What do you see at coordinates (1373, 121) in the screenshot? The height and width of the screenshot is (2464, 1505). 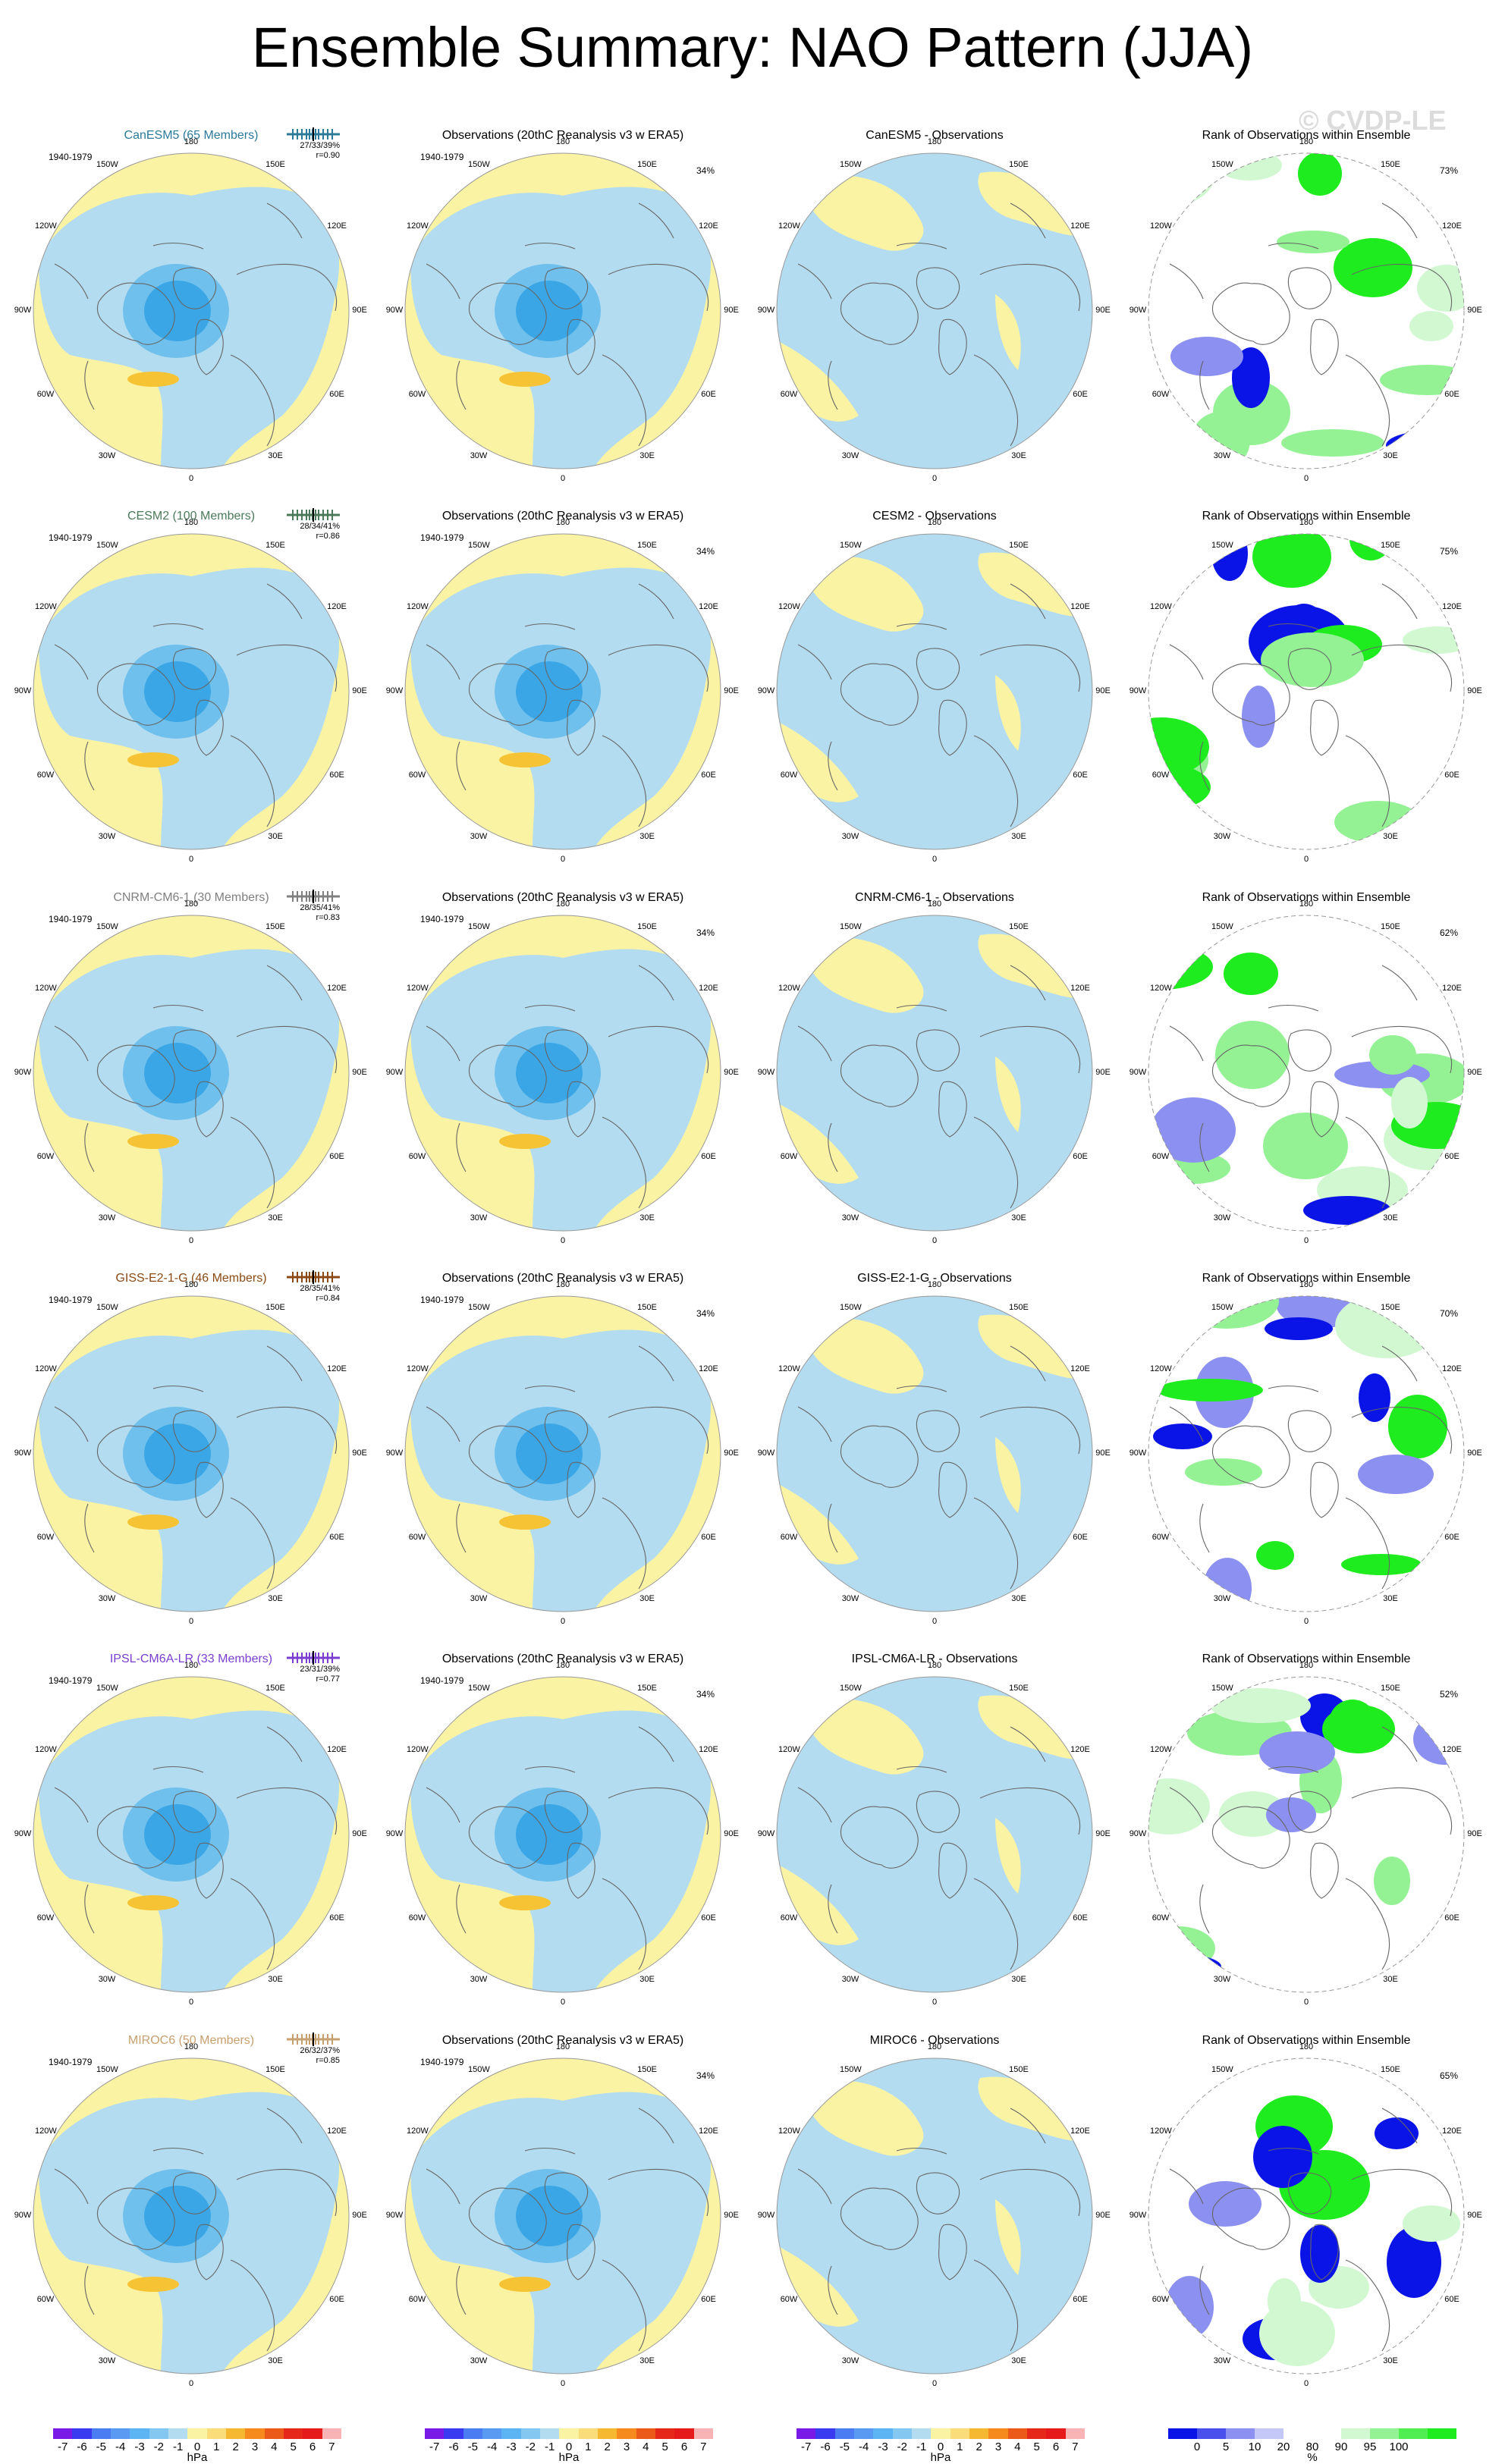 I see `watermark: © CVDP-LE` at bounding box center [1373, 121].